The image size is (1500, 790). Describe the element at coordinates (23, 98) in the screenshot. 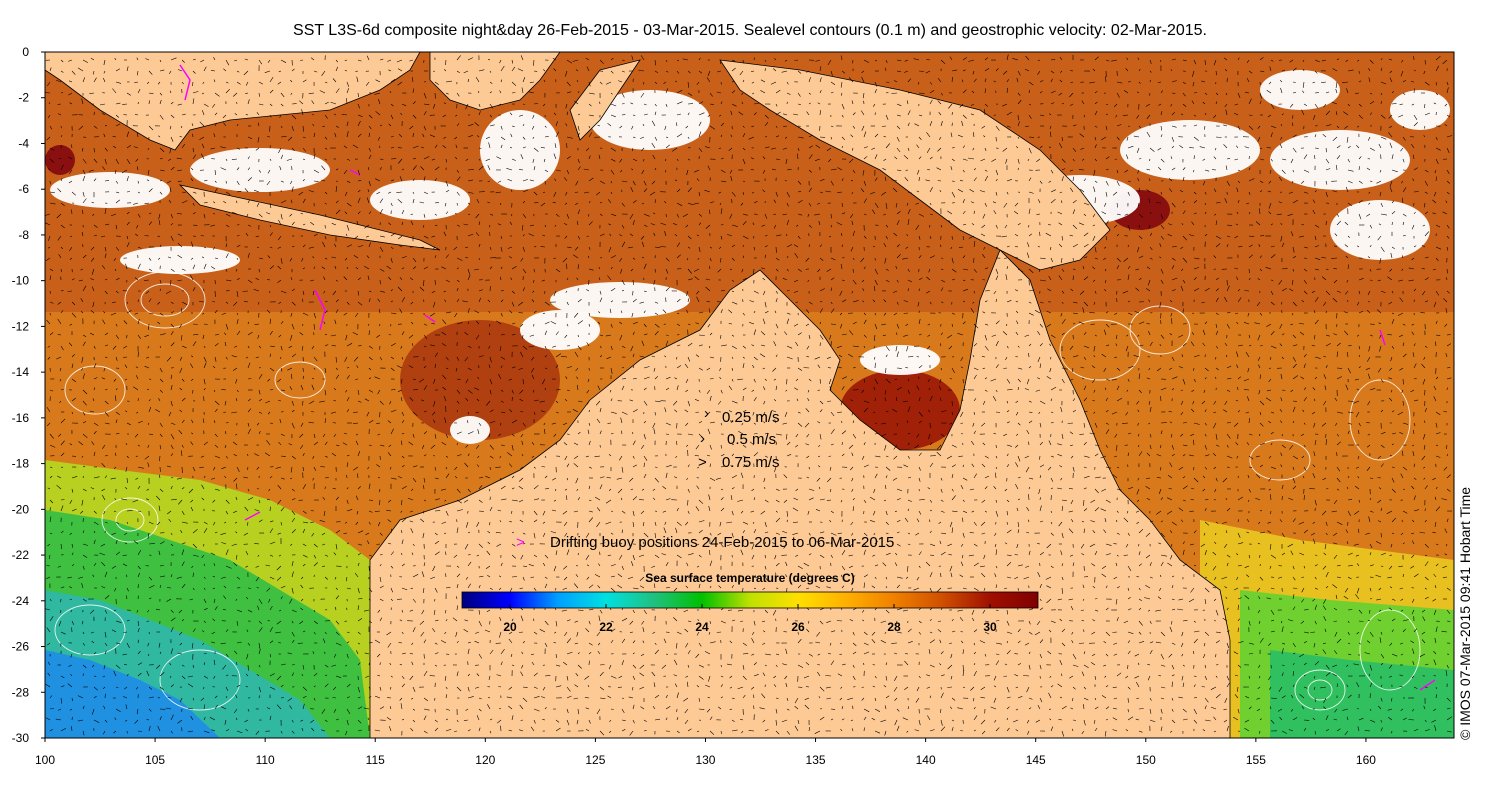

I see `y-tick-label: -2` at that location.